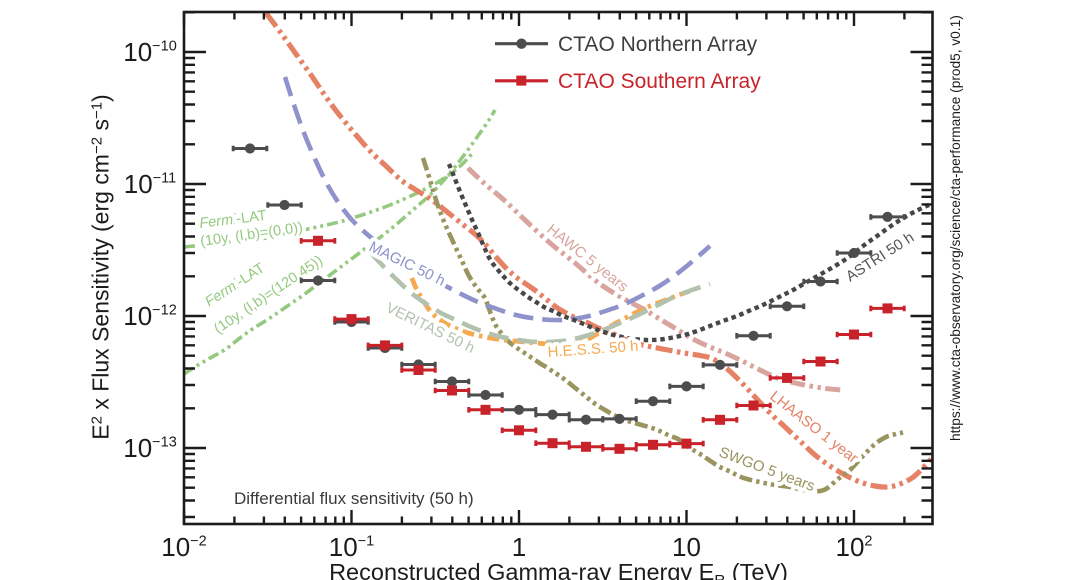 The width and height of the screenshot is (1068, 580). Describe the element at coordinates (150, 316) in the screenshot. I see `svg-text: 10−12` at that location.